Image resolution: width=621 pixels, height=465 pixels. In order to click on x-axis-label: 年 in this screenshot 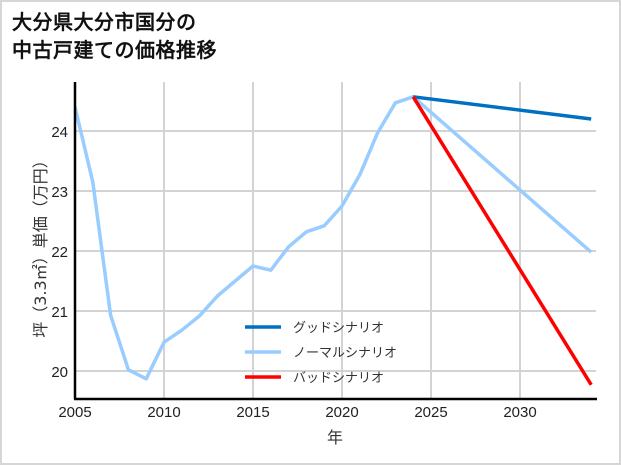, I will do `click(335, 437)`.